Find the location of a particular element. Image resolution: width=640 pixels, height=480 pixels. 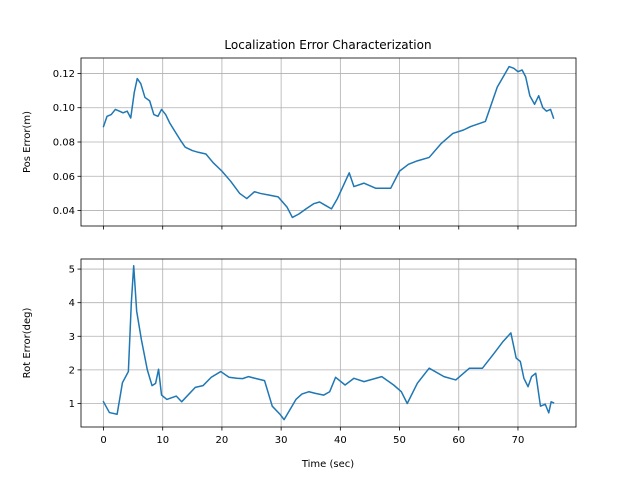

rot-y-tick-label: 1 is located at coordinates (72, 404).